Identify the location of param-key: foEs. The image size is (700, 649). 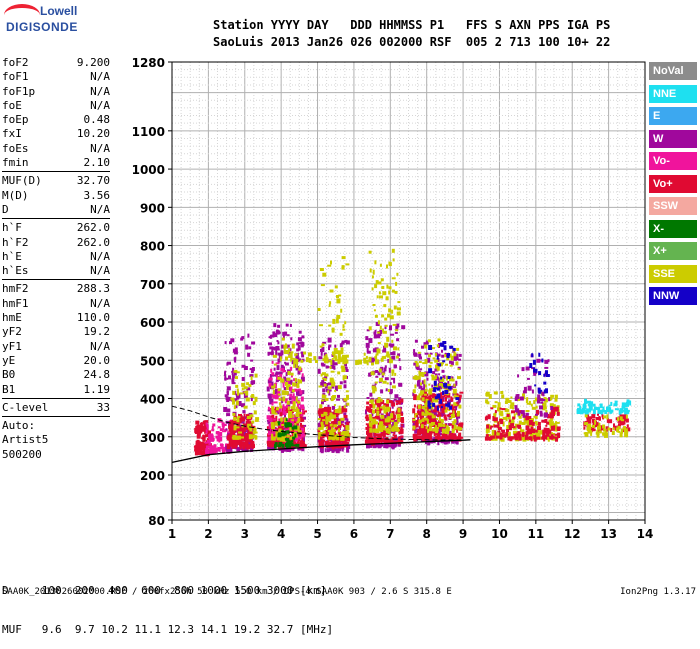
(15, 148).